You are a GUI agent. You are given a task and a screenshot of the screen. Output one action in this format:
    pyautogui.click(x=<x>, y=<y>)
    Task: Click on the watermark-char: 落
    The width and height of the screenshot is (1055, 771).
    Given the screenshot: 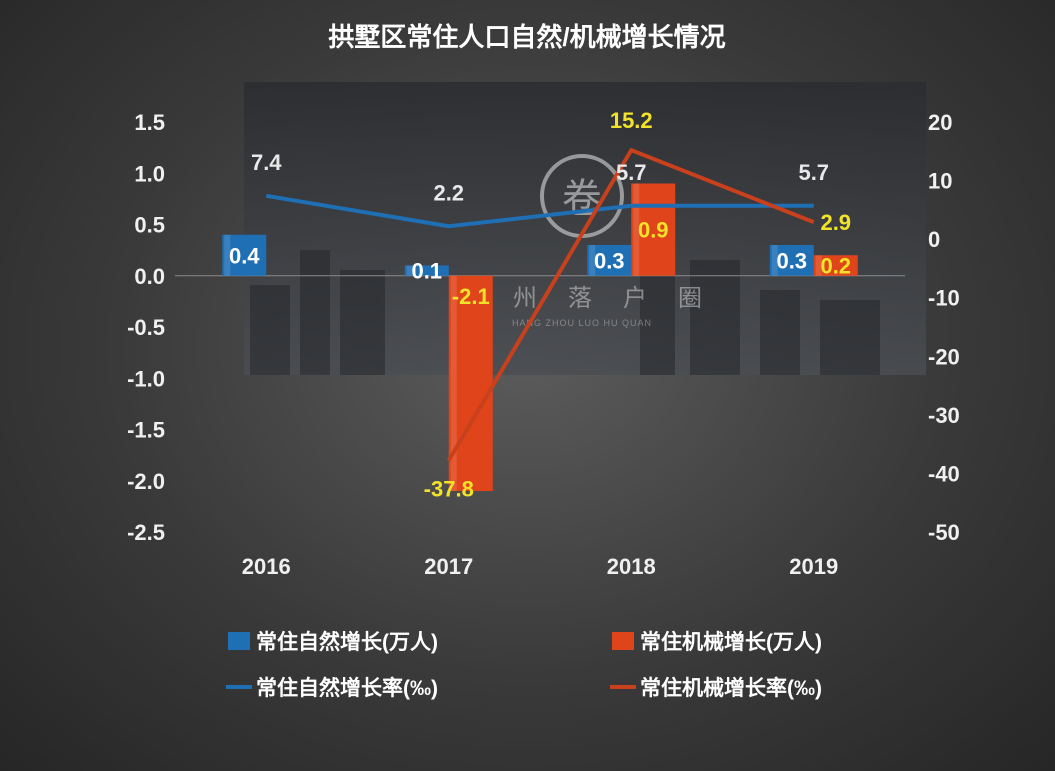 What is the action you would take?
    pyautogui.click(x=580, y=298)
    